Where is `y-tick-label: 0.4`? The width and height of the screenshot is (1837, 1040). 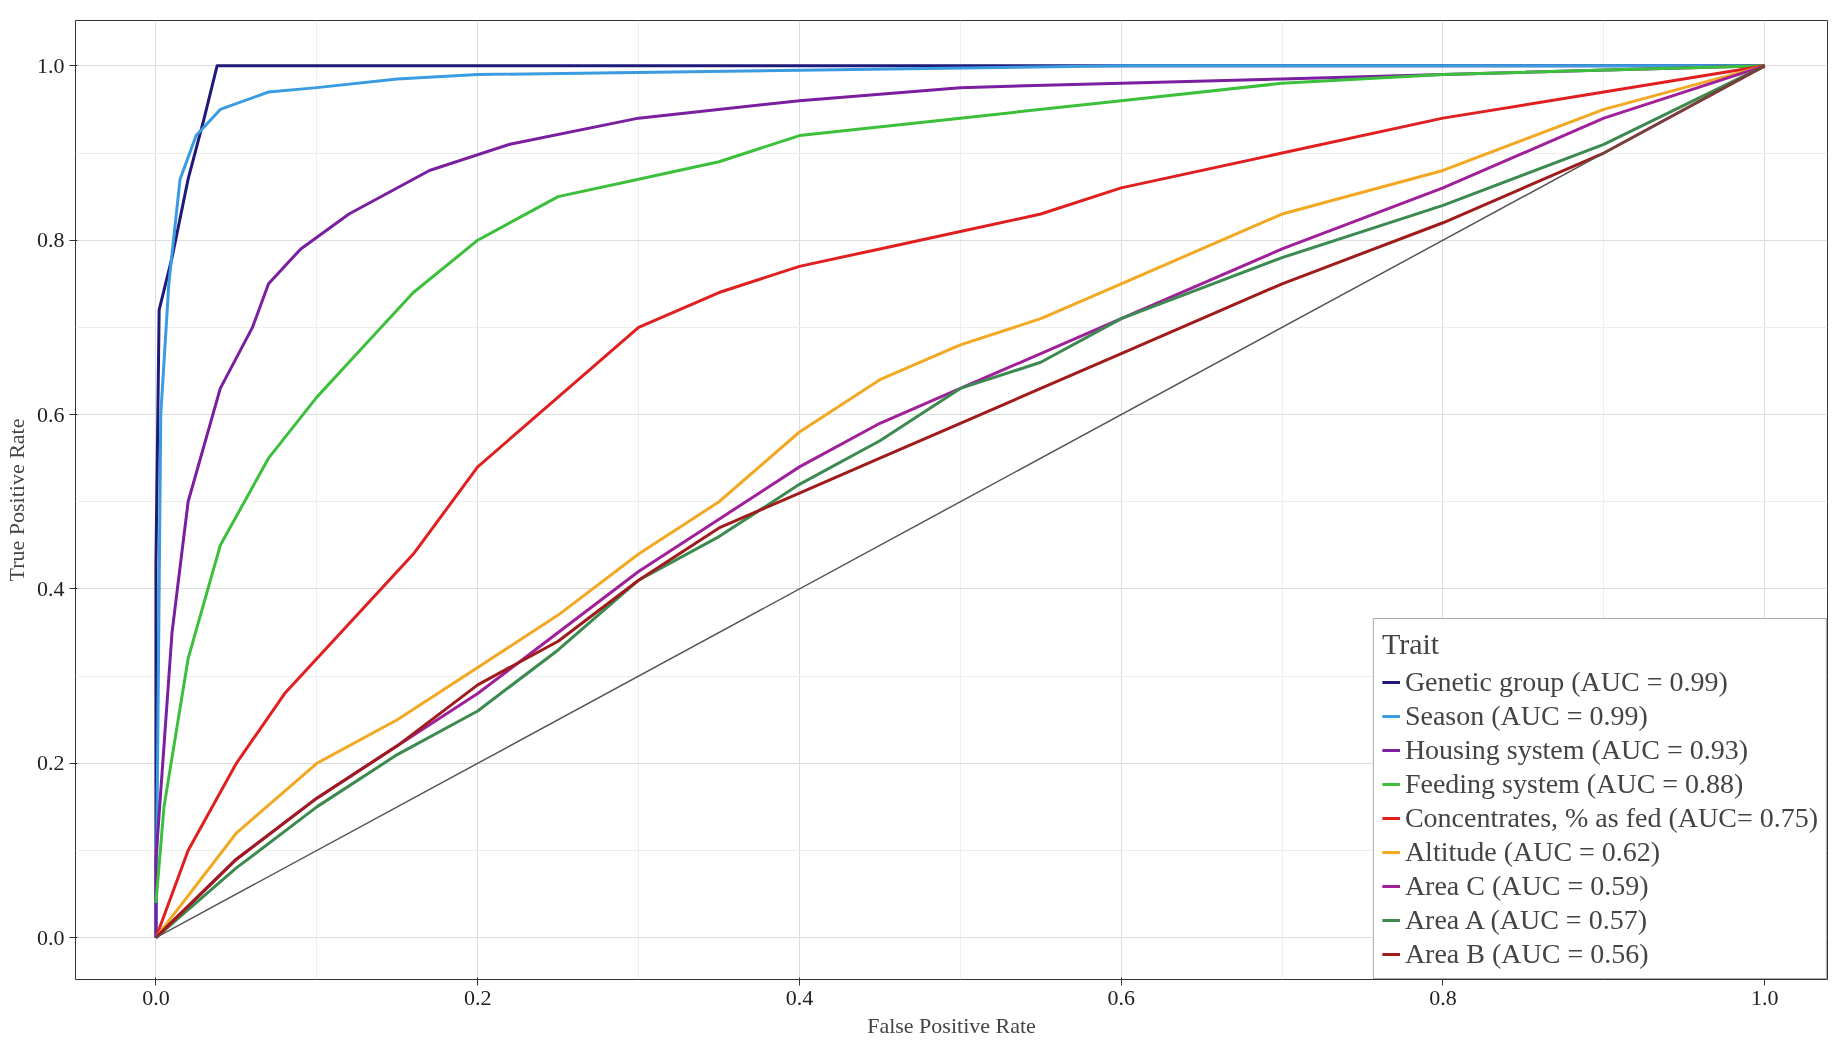
y-tick-label: 0.4 is located at coordinates (51, 588).